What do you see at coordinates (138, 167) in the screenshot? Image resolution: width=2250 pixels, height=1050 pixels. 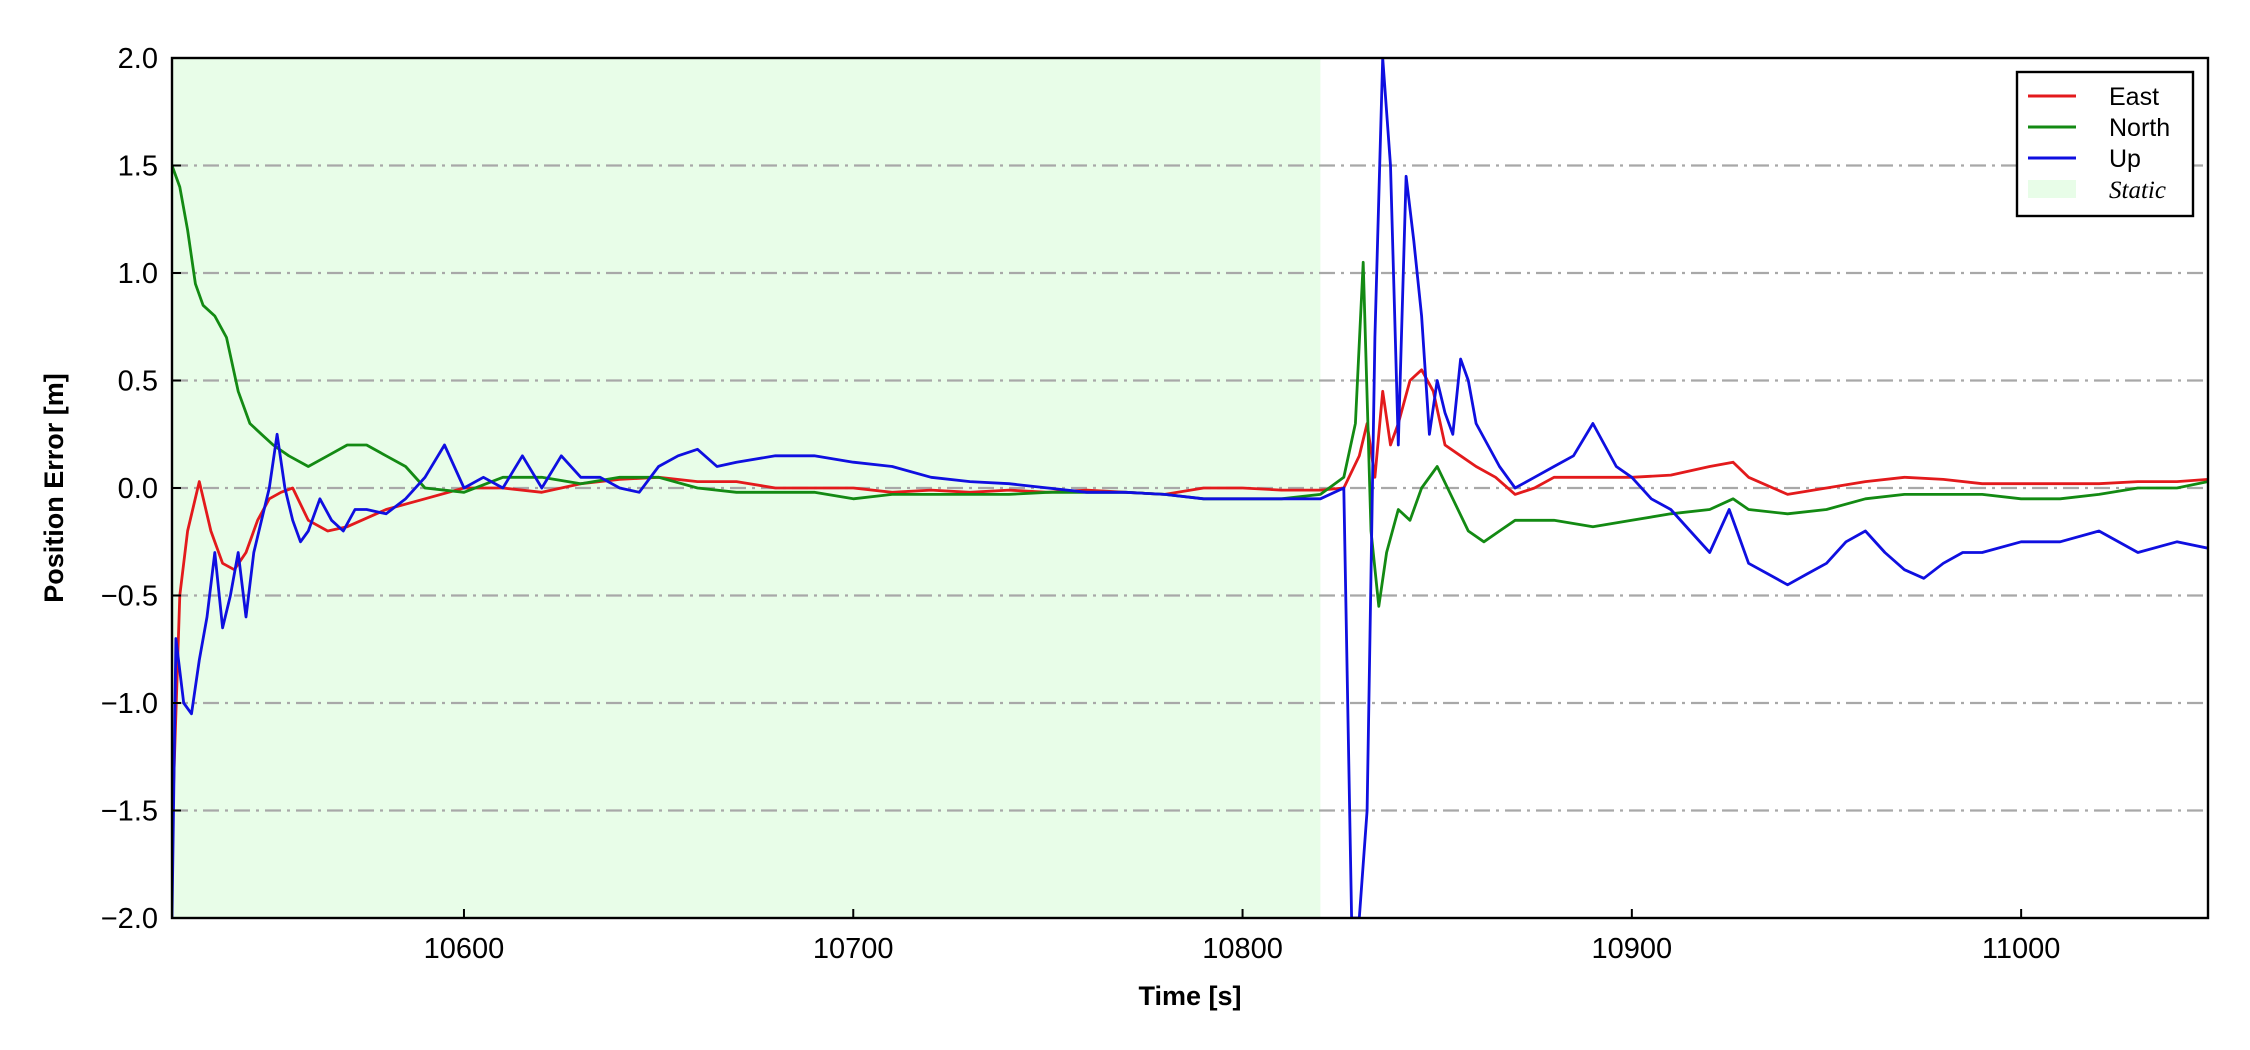 I see `y-tick-label: 1.5` at bounding box center [138, 167].